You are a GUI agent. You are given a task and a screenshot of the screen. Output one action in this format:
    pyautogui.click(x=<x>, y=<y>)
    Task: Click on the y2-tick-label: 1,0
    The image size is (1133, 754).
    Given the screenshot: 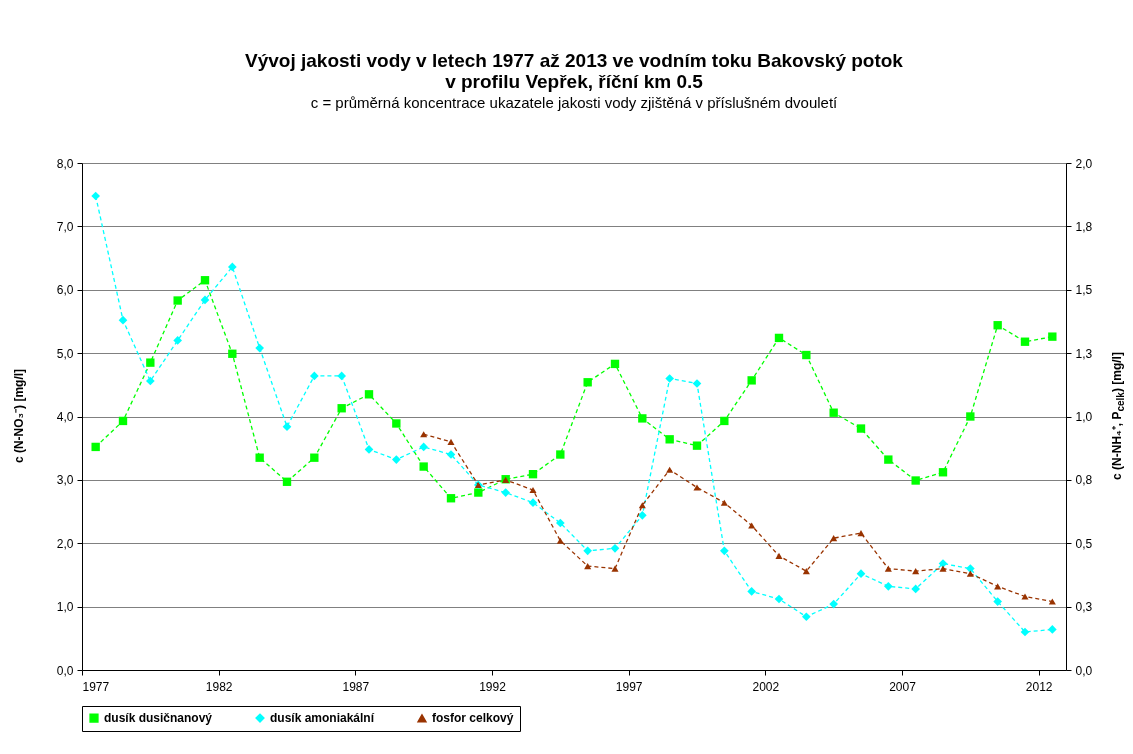 What is the action you would take?
    pyautogui.click(x=1084, y=417)
    